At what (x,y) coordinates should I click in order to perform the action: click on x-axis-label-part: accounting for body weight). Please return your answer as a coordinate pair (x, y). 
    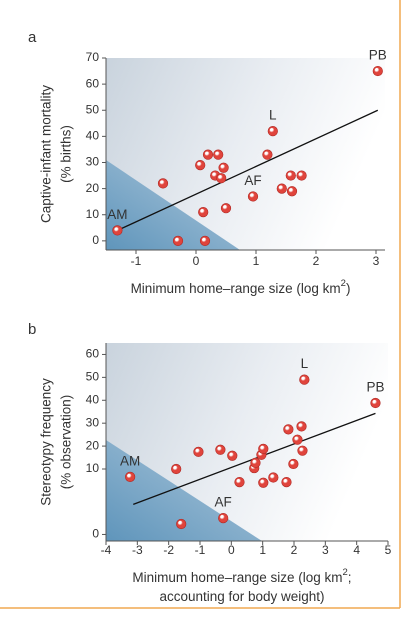
    Looking at the image, I should click on (241, 596).